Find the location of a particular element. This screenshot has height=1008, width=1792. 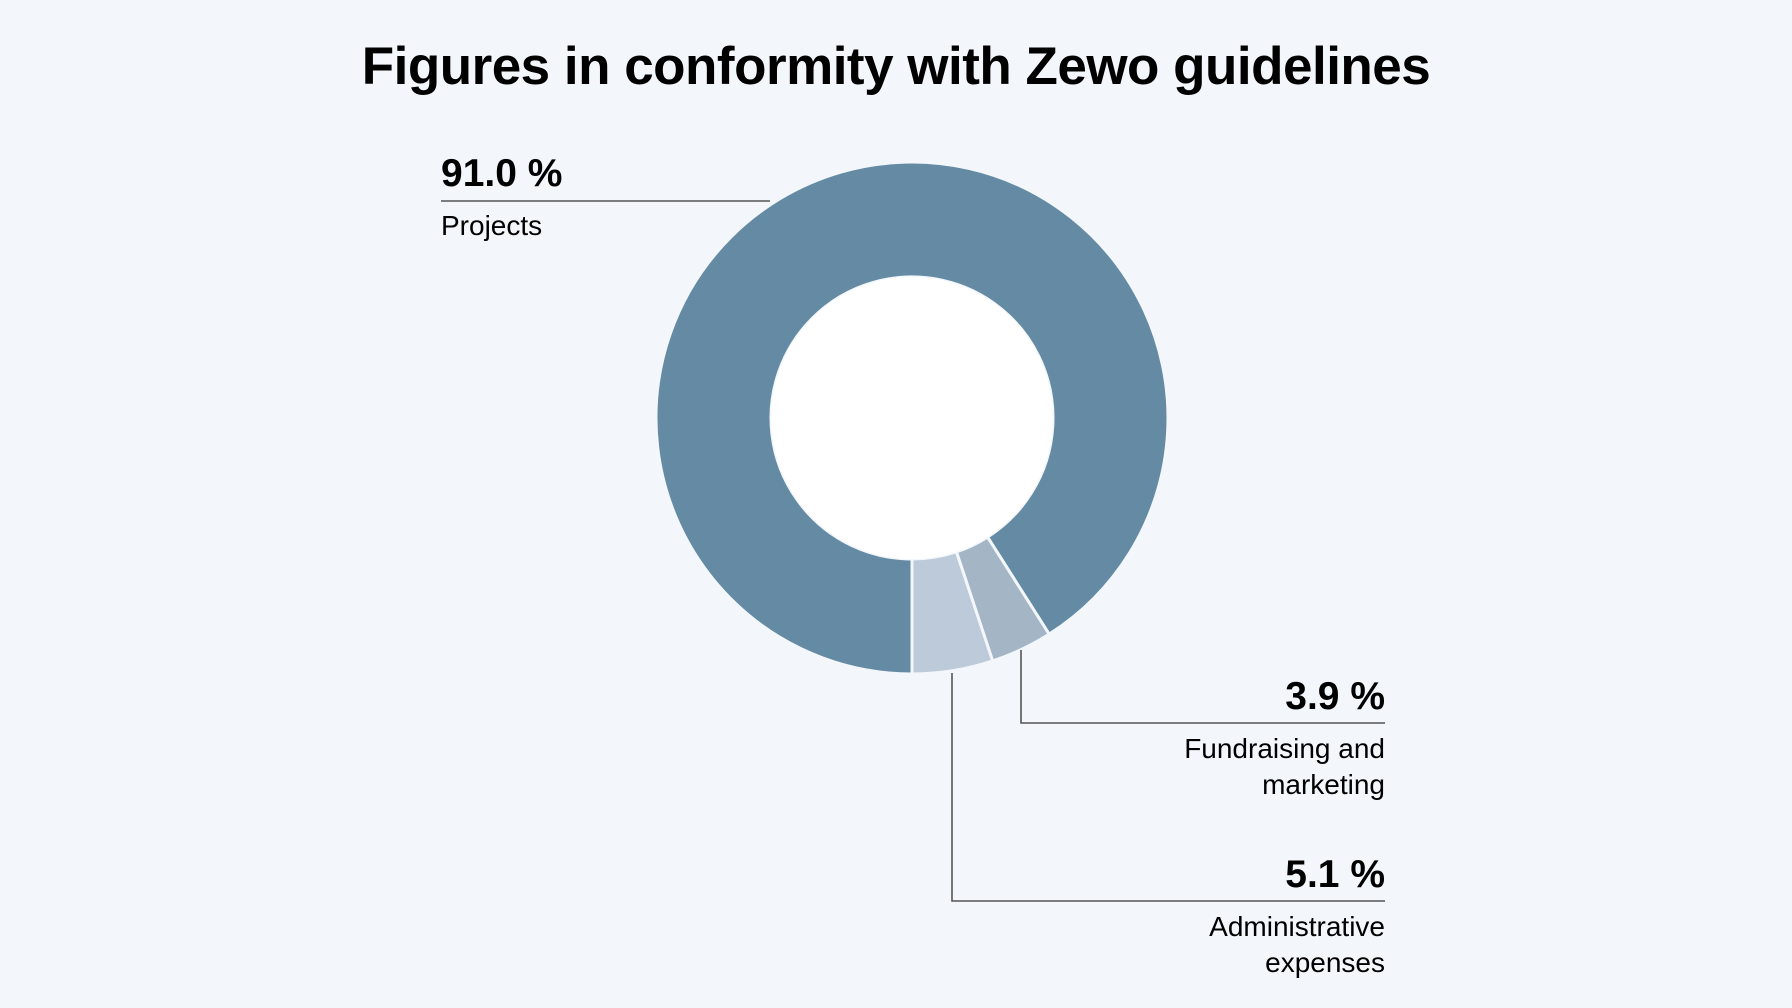

leader-line-fundraising is located at coordinates (1202, 687).